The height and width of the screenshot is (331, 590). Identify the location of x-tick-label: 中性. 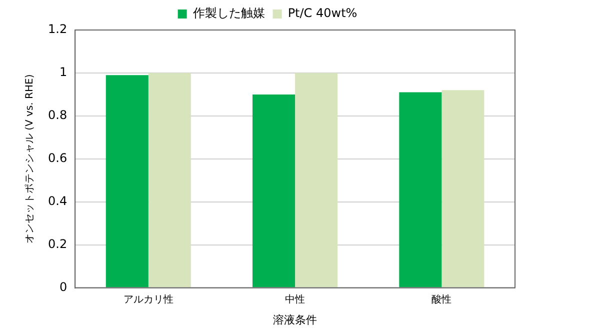
(295, 299).